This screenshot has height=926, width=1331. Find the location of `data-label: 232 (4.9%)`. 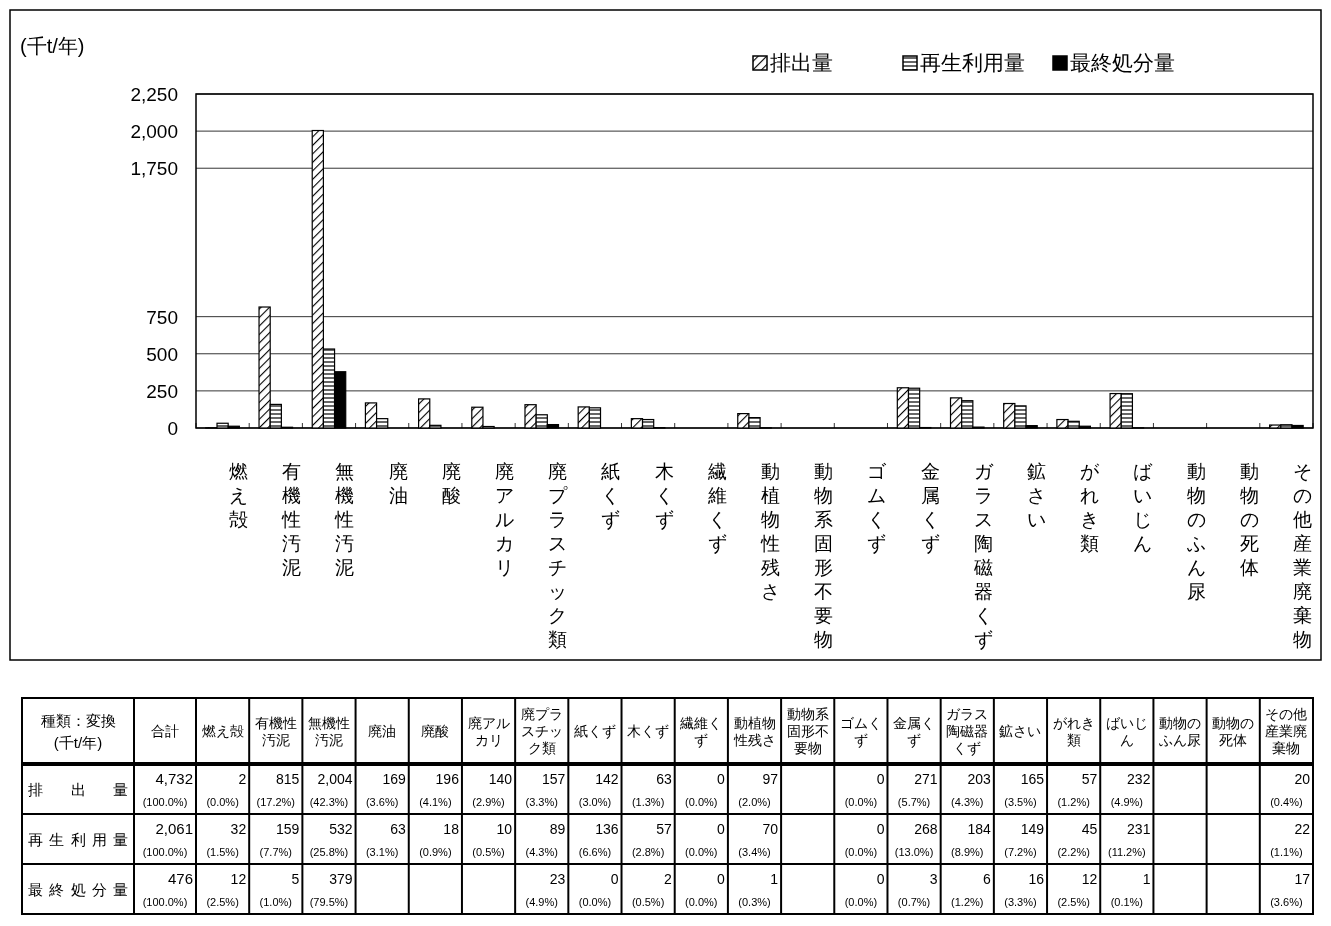

data-label: 232 (4.9%) is located at coordinates (1130, 789).